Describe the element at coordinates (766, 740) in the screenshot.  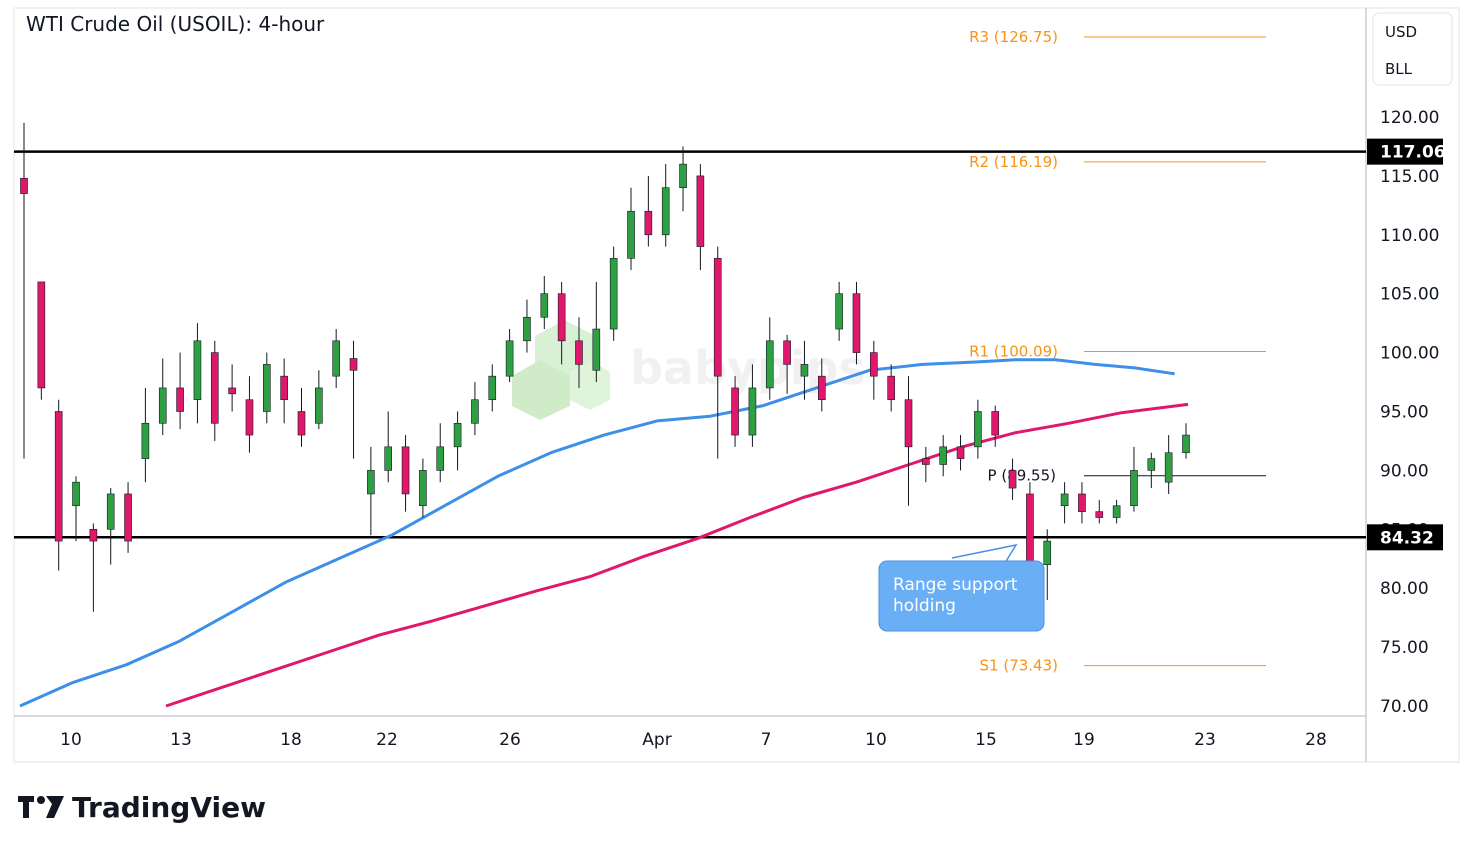
I see `x-tick-label: 7` at that location.